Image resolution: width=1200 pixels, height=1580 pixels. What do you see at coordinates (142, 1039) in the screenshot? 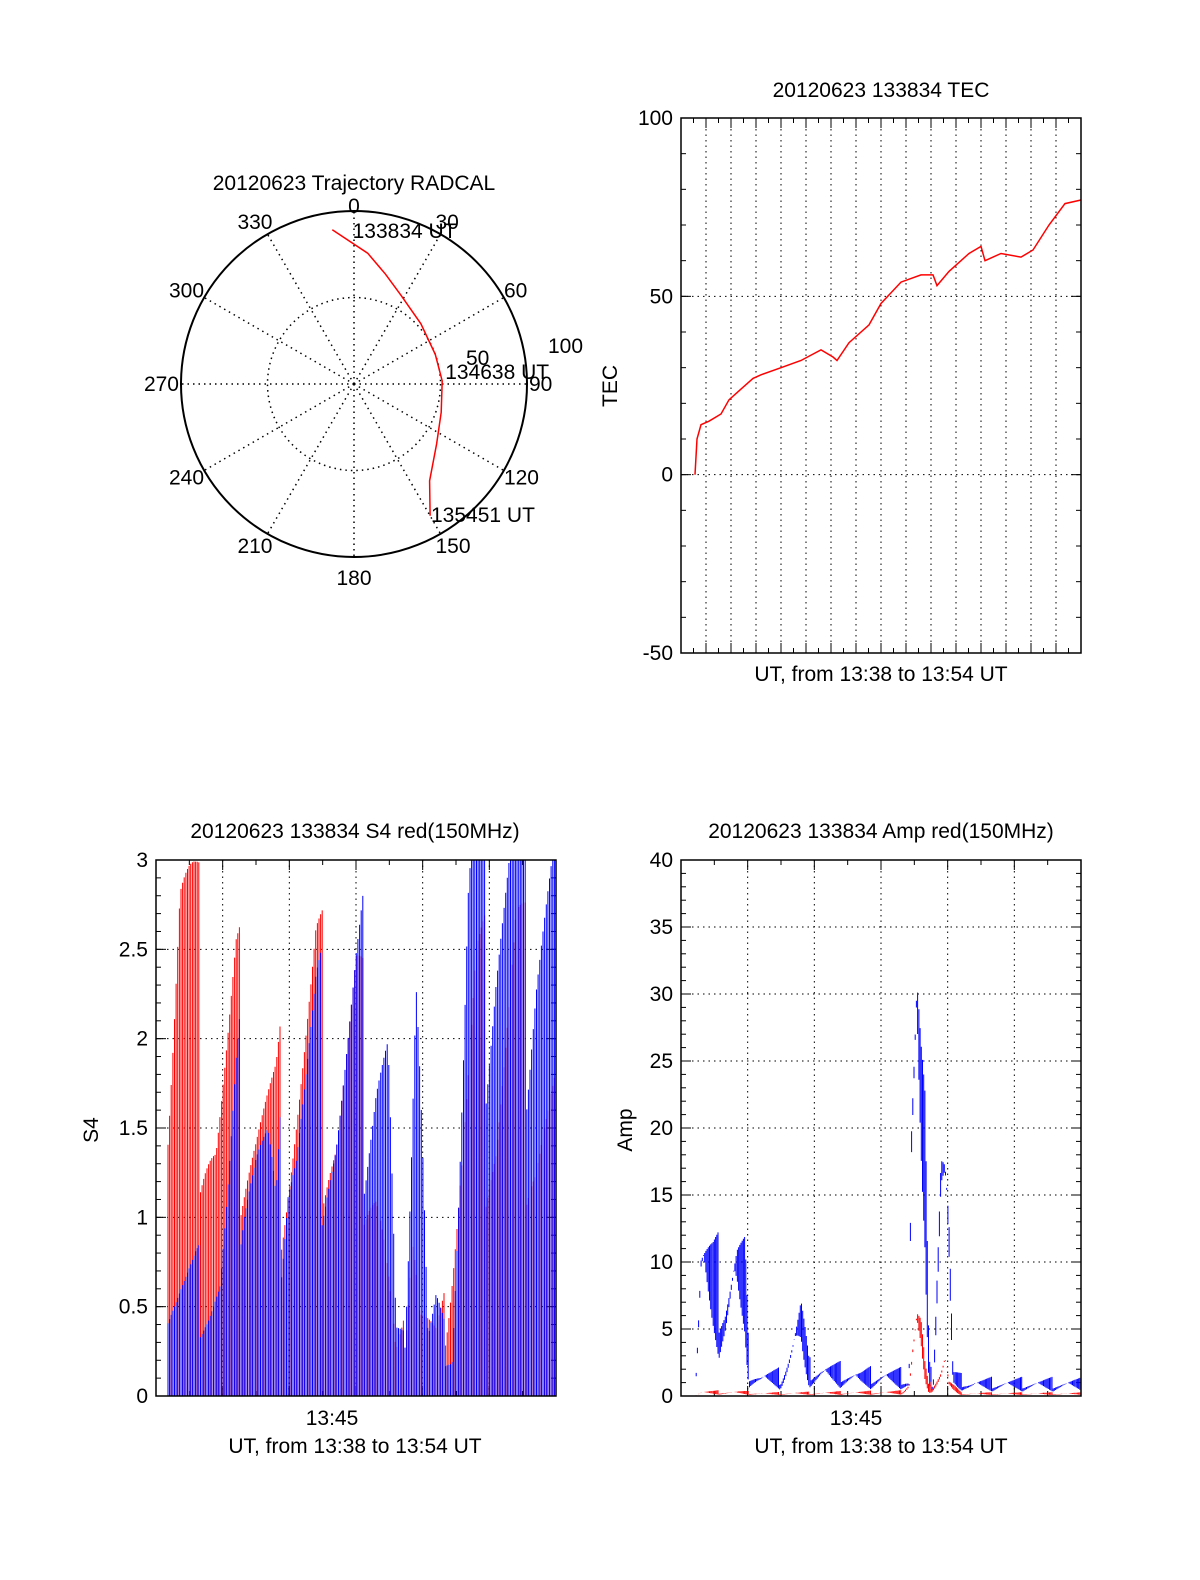
I see `y-tick-label: 2` at bounding box center [142, 1039].